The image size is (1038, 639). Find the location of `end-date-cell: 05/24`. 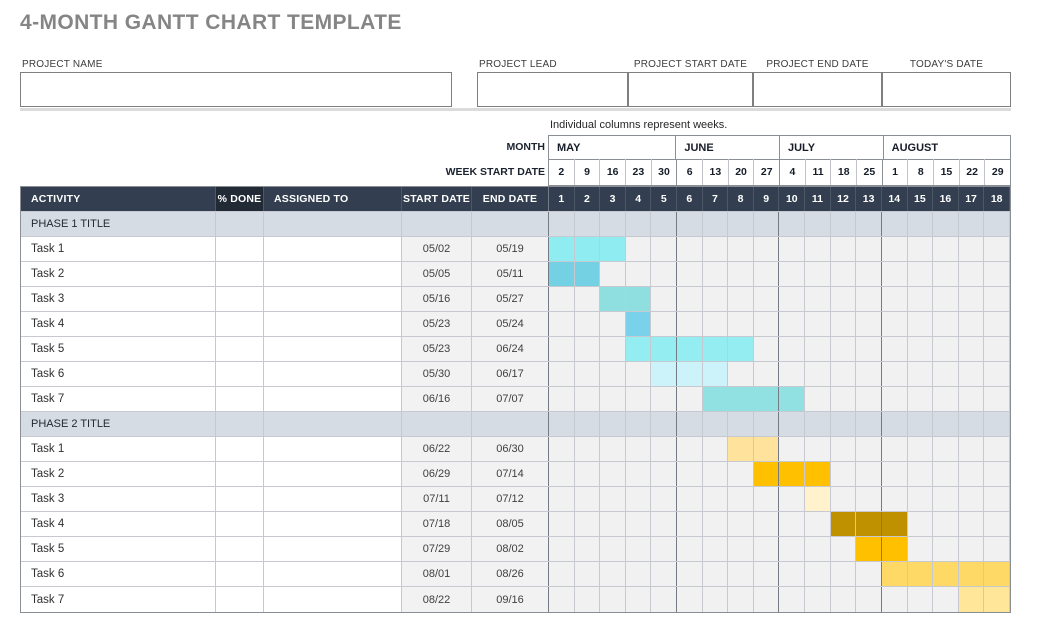

end-date-cell: 05/24 is located at coordinates (510, 324).